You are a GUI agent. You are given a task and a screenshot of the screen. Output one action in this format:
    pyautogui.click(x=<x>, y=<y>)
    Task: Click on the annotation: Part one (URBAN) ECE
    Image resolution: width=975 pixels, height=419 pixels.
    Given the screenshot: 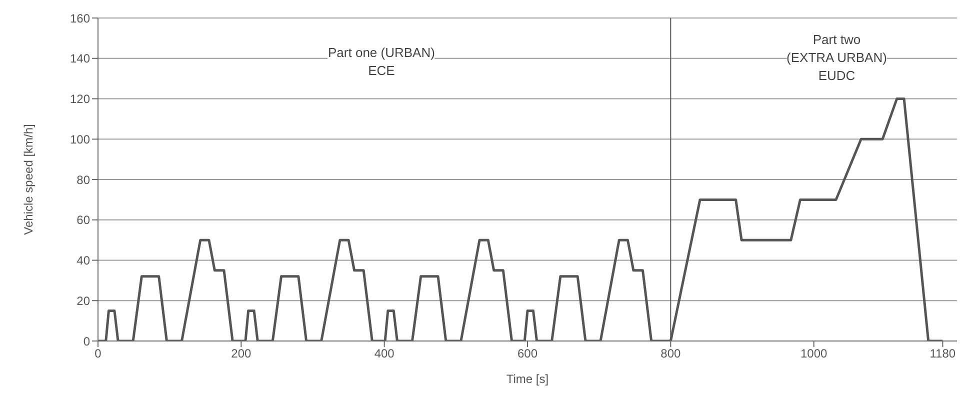 What is the action you would take?
    pyautogui.click(x=381, y=62)
    